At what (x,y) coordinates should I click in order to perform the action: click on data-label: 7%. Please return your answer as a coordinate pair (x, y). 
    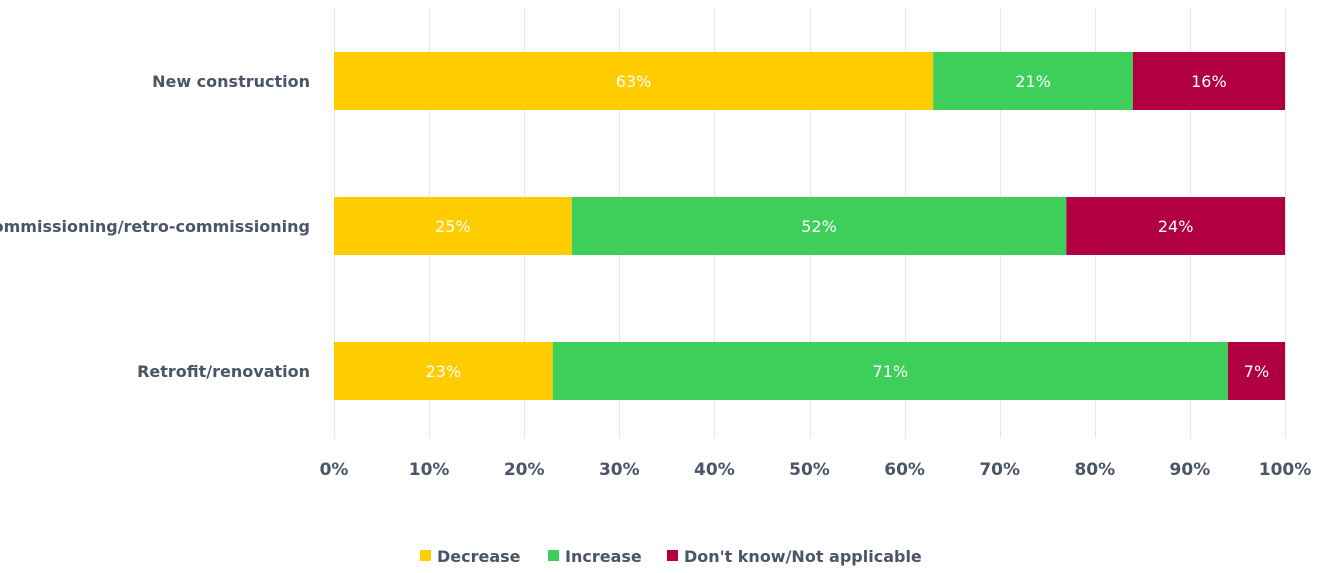
    Looking at the image, I should click on (1256, 371).